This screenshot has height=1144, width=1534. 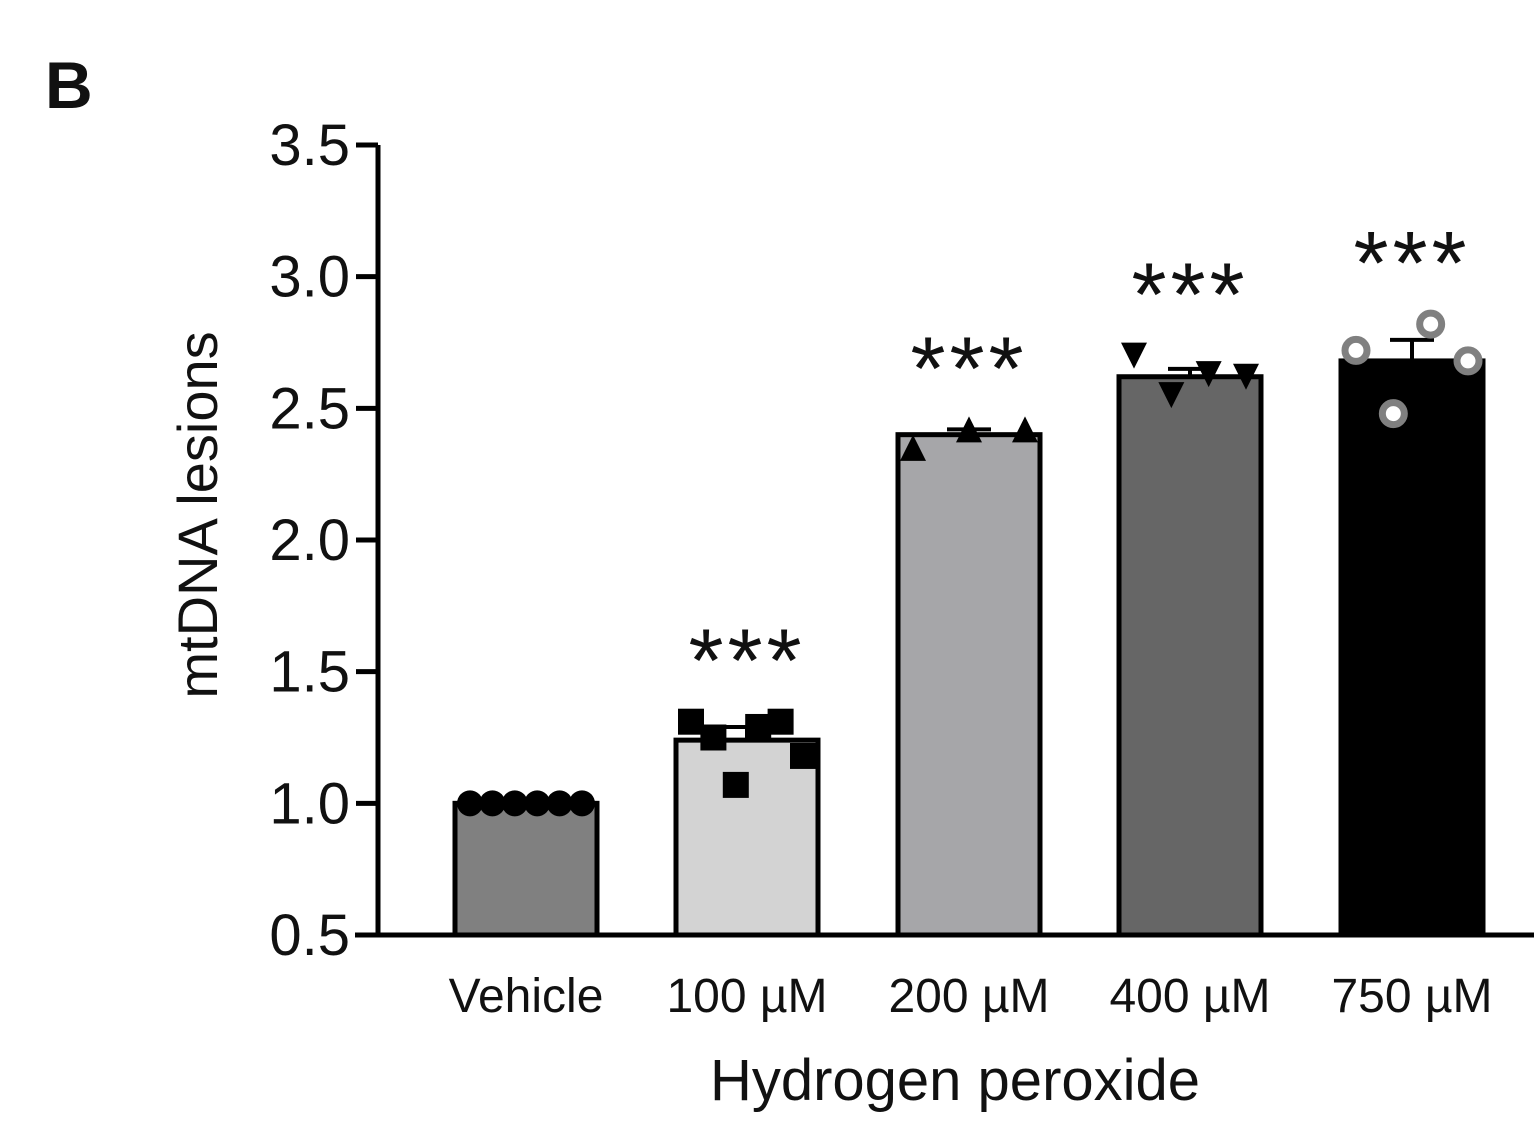 What do you see at coordinates (69, 85) in the screenshot?
I see `panel-label: B` at bounding box center [69, 85].